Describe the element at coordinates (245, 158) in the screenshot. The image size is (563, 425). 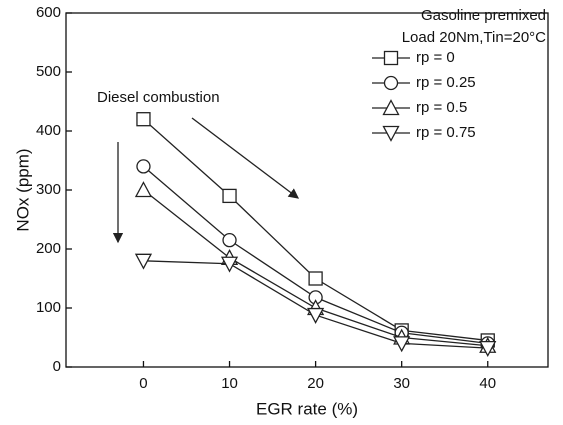
I see `arrow` at that location.